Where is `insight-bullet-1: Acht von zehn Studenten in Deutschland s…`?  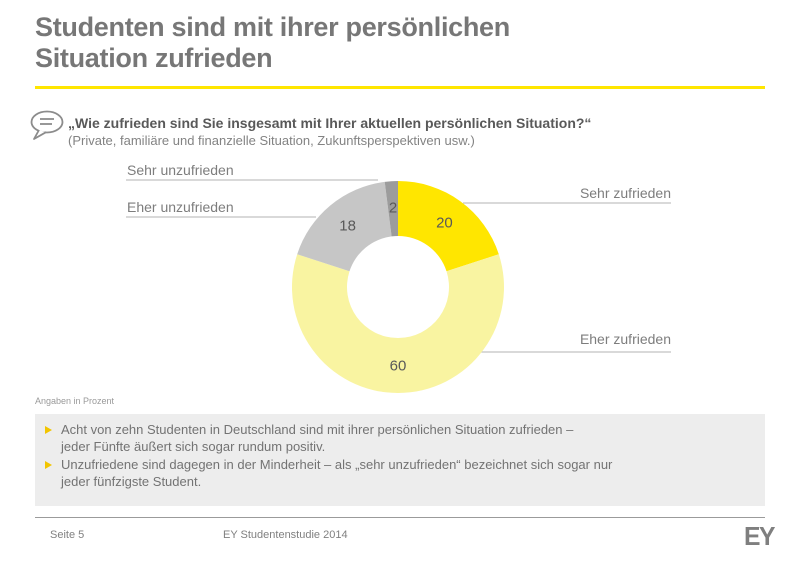 insight-bullet-1: Acht von zehn Studenten in Deutschland s… is located at coordinates (400, 438).